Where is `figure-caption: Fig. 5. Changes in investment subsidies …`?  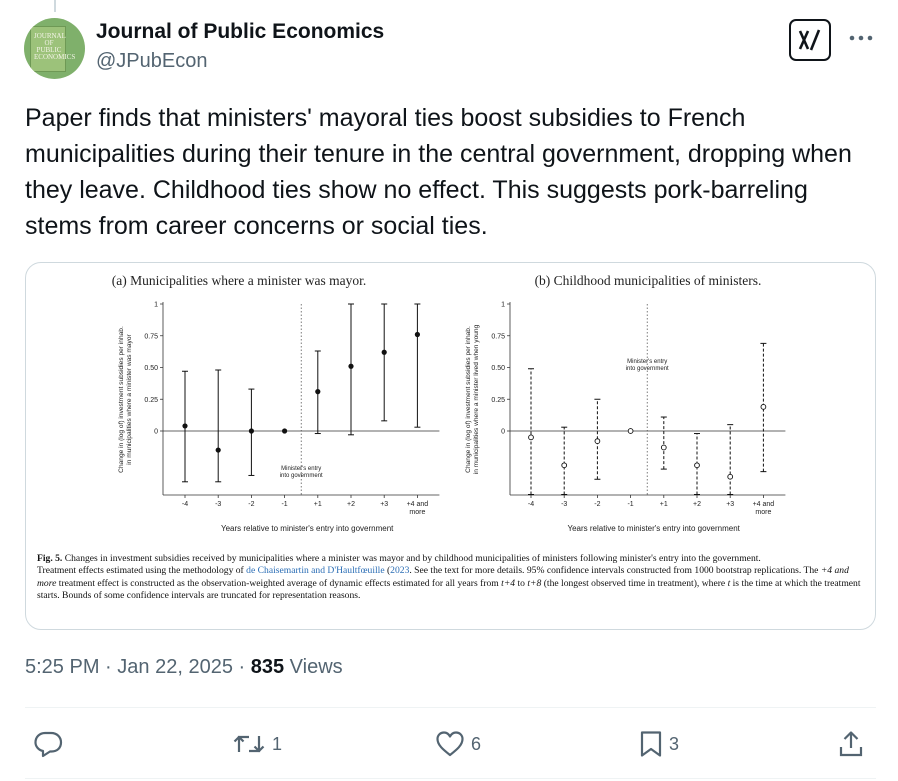 figure-caption: Fig. 5. Changes in investment subsidies … is located at coordinates (449, 577).